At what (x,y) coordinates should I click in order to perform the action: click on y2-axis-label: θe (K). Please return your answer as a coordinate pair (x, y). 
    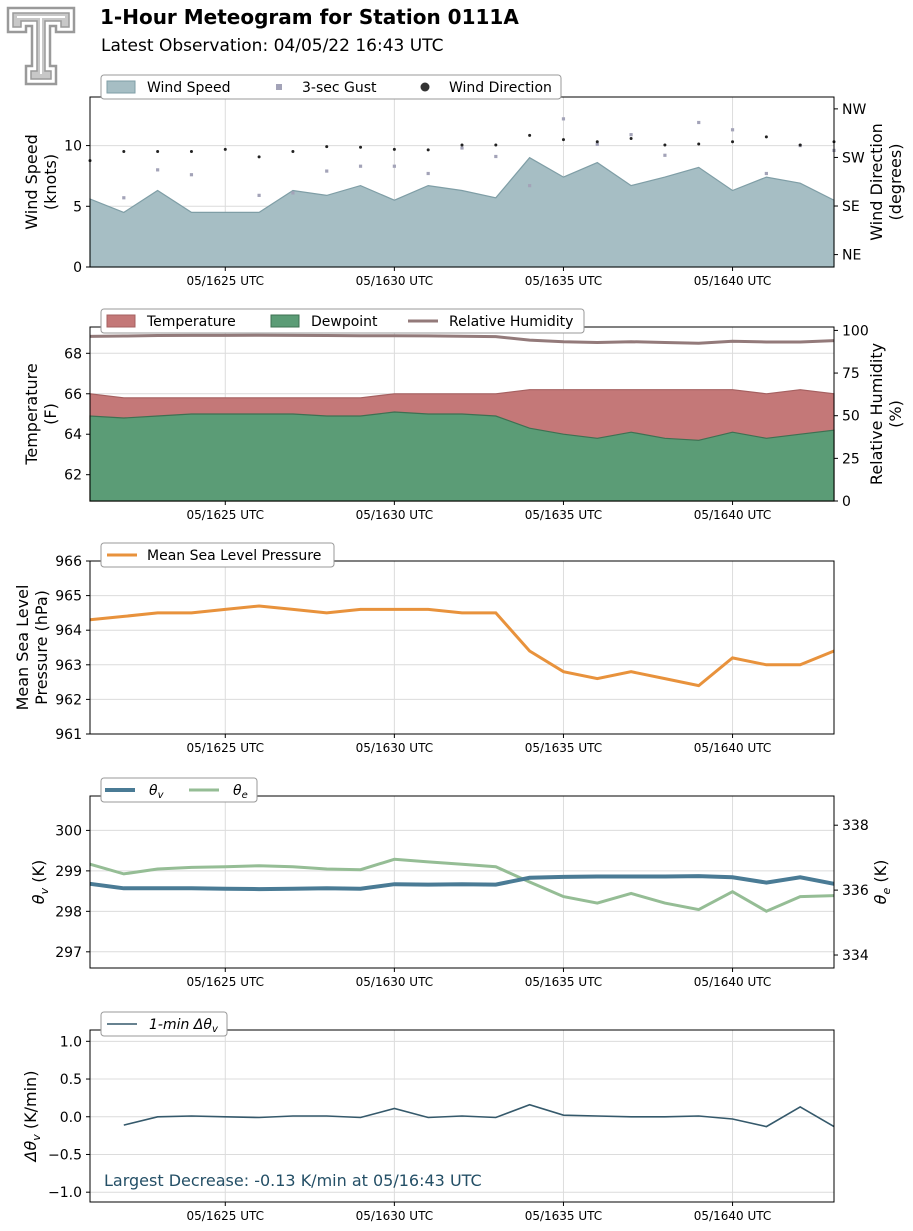
    Looking at the image, I should click on (882, 882).